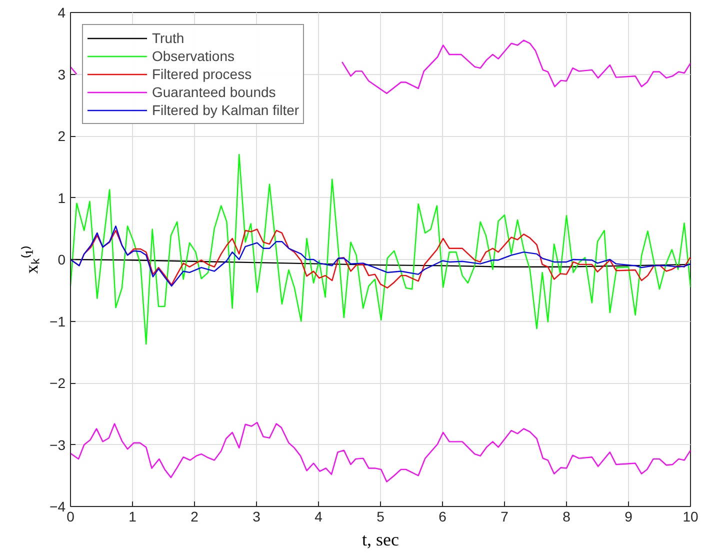 This screenshot has height=556, width=702. I want to click on x-tick-label: 2, so click(194, 516).